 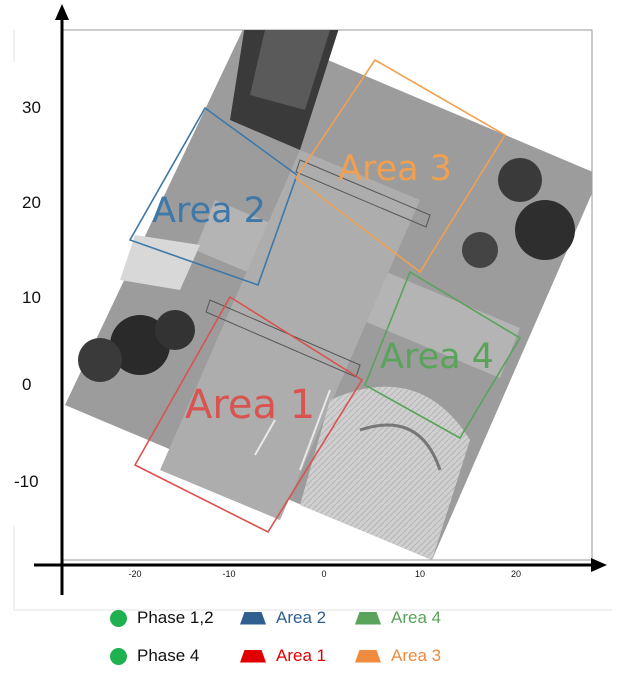 What do you see at coordinates (134, 574) in the screenshot?
I see `x-tick-label: -20` at bounding box center [134, 574].